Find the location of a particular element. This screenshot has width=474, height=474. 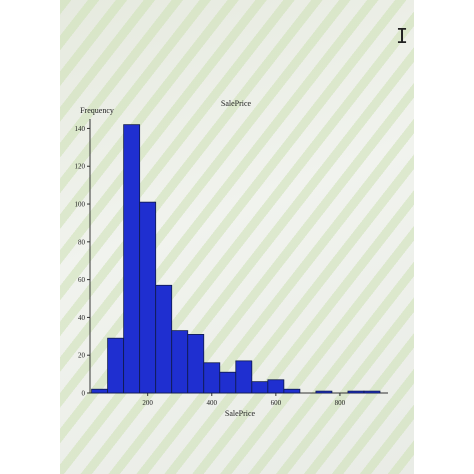

y-tick-label: 80 is located at coordinates (82, 242).